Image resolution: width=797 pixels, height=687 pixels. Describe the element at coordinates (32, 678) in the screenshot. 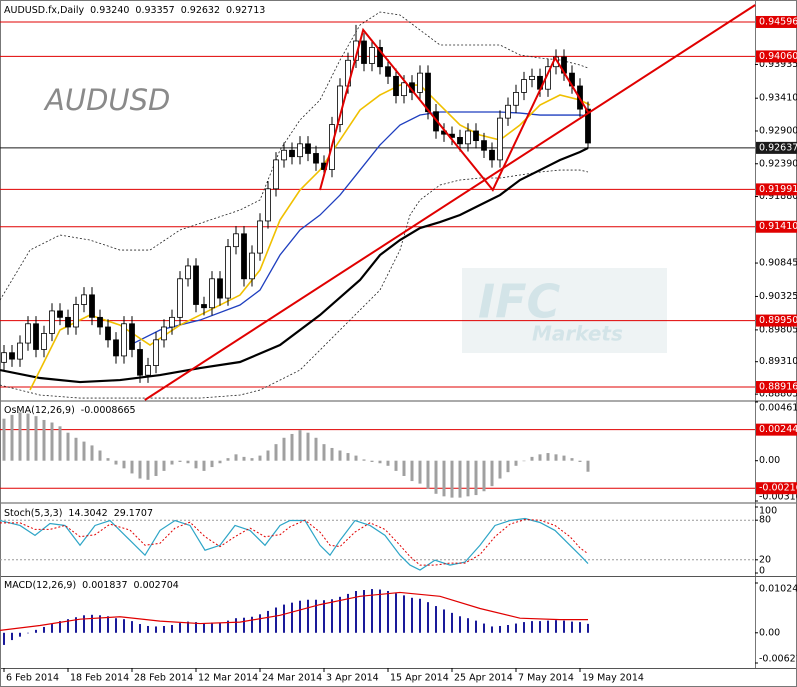

I see `x-tick-label: 6 Feb 2014` at that location.